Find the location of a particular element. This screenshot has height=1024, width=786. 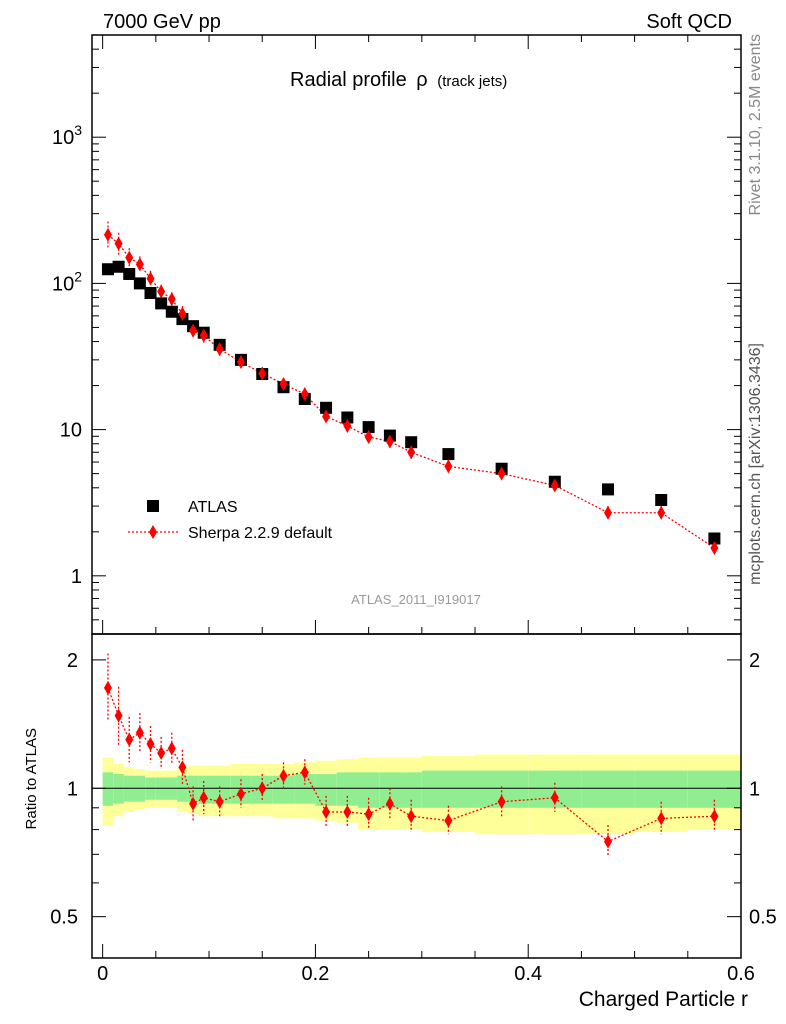

legend-sherpa-marker is located at coordinates (153, 532).